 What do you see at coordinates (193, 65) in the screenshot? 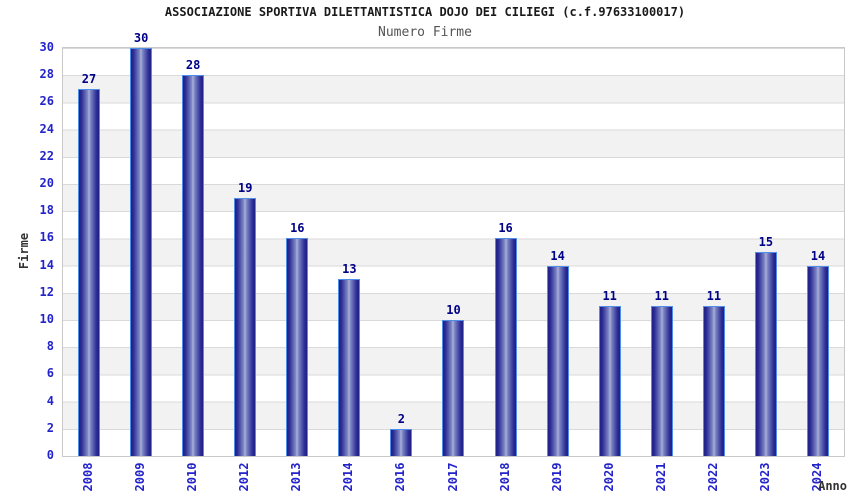
I see `bar-value-label: 28` at bounding box center [193, 65].